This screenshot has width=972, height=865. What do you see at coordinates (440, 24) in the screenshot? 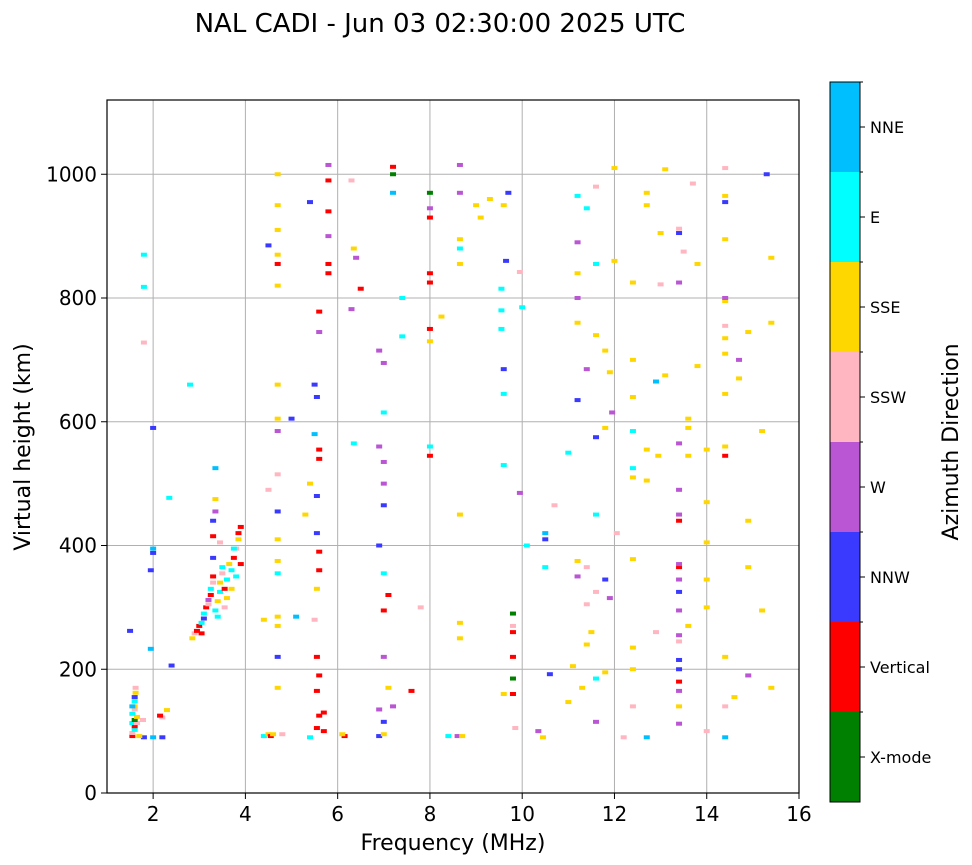
I see `chart-title: NAL CADI - Jun 03 02:30:00 2025 UTC` at bounding box center [440, 24].